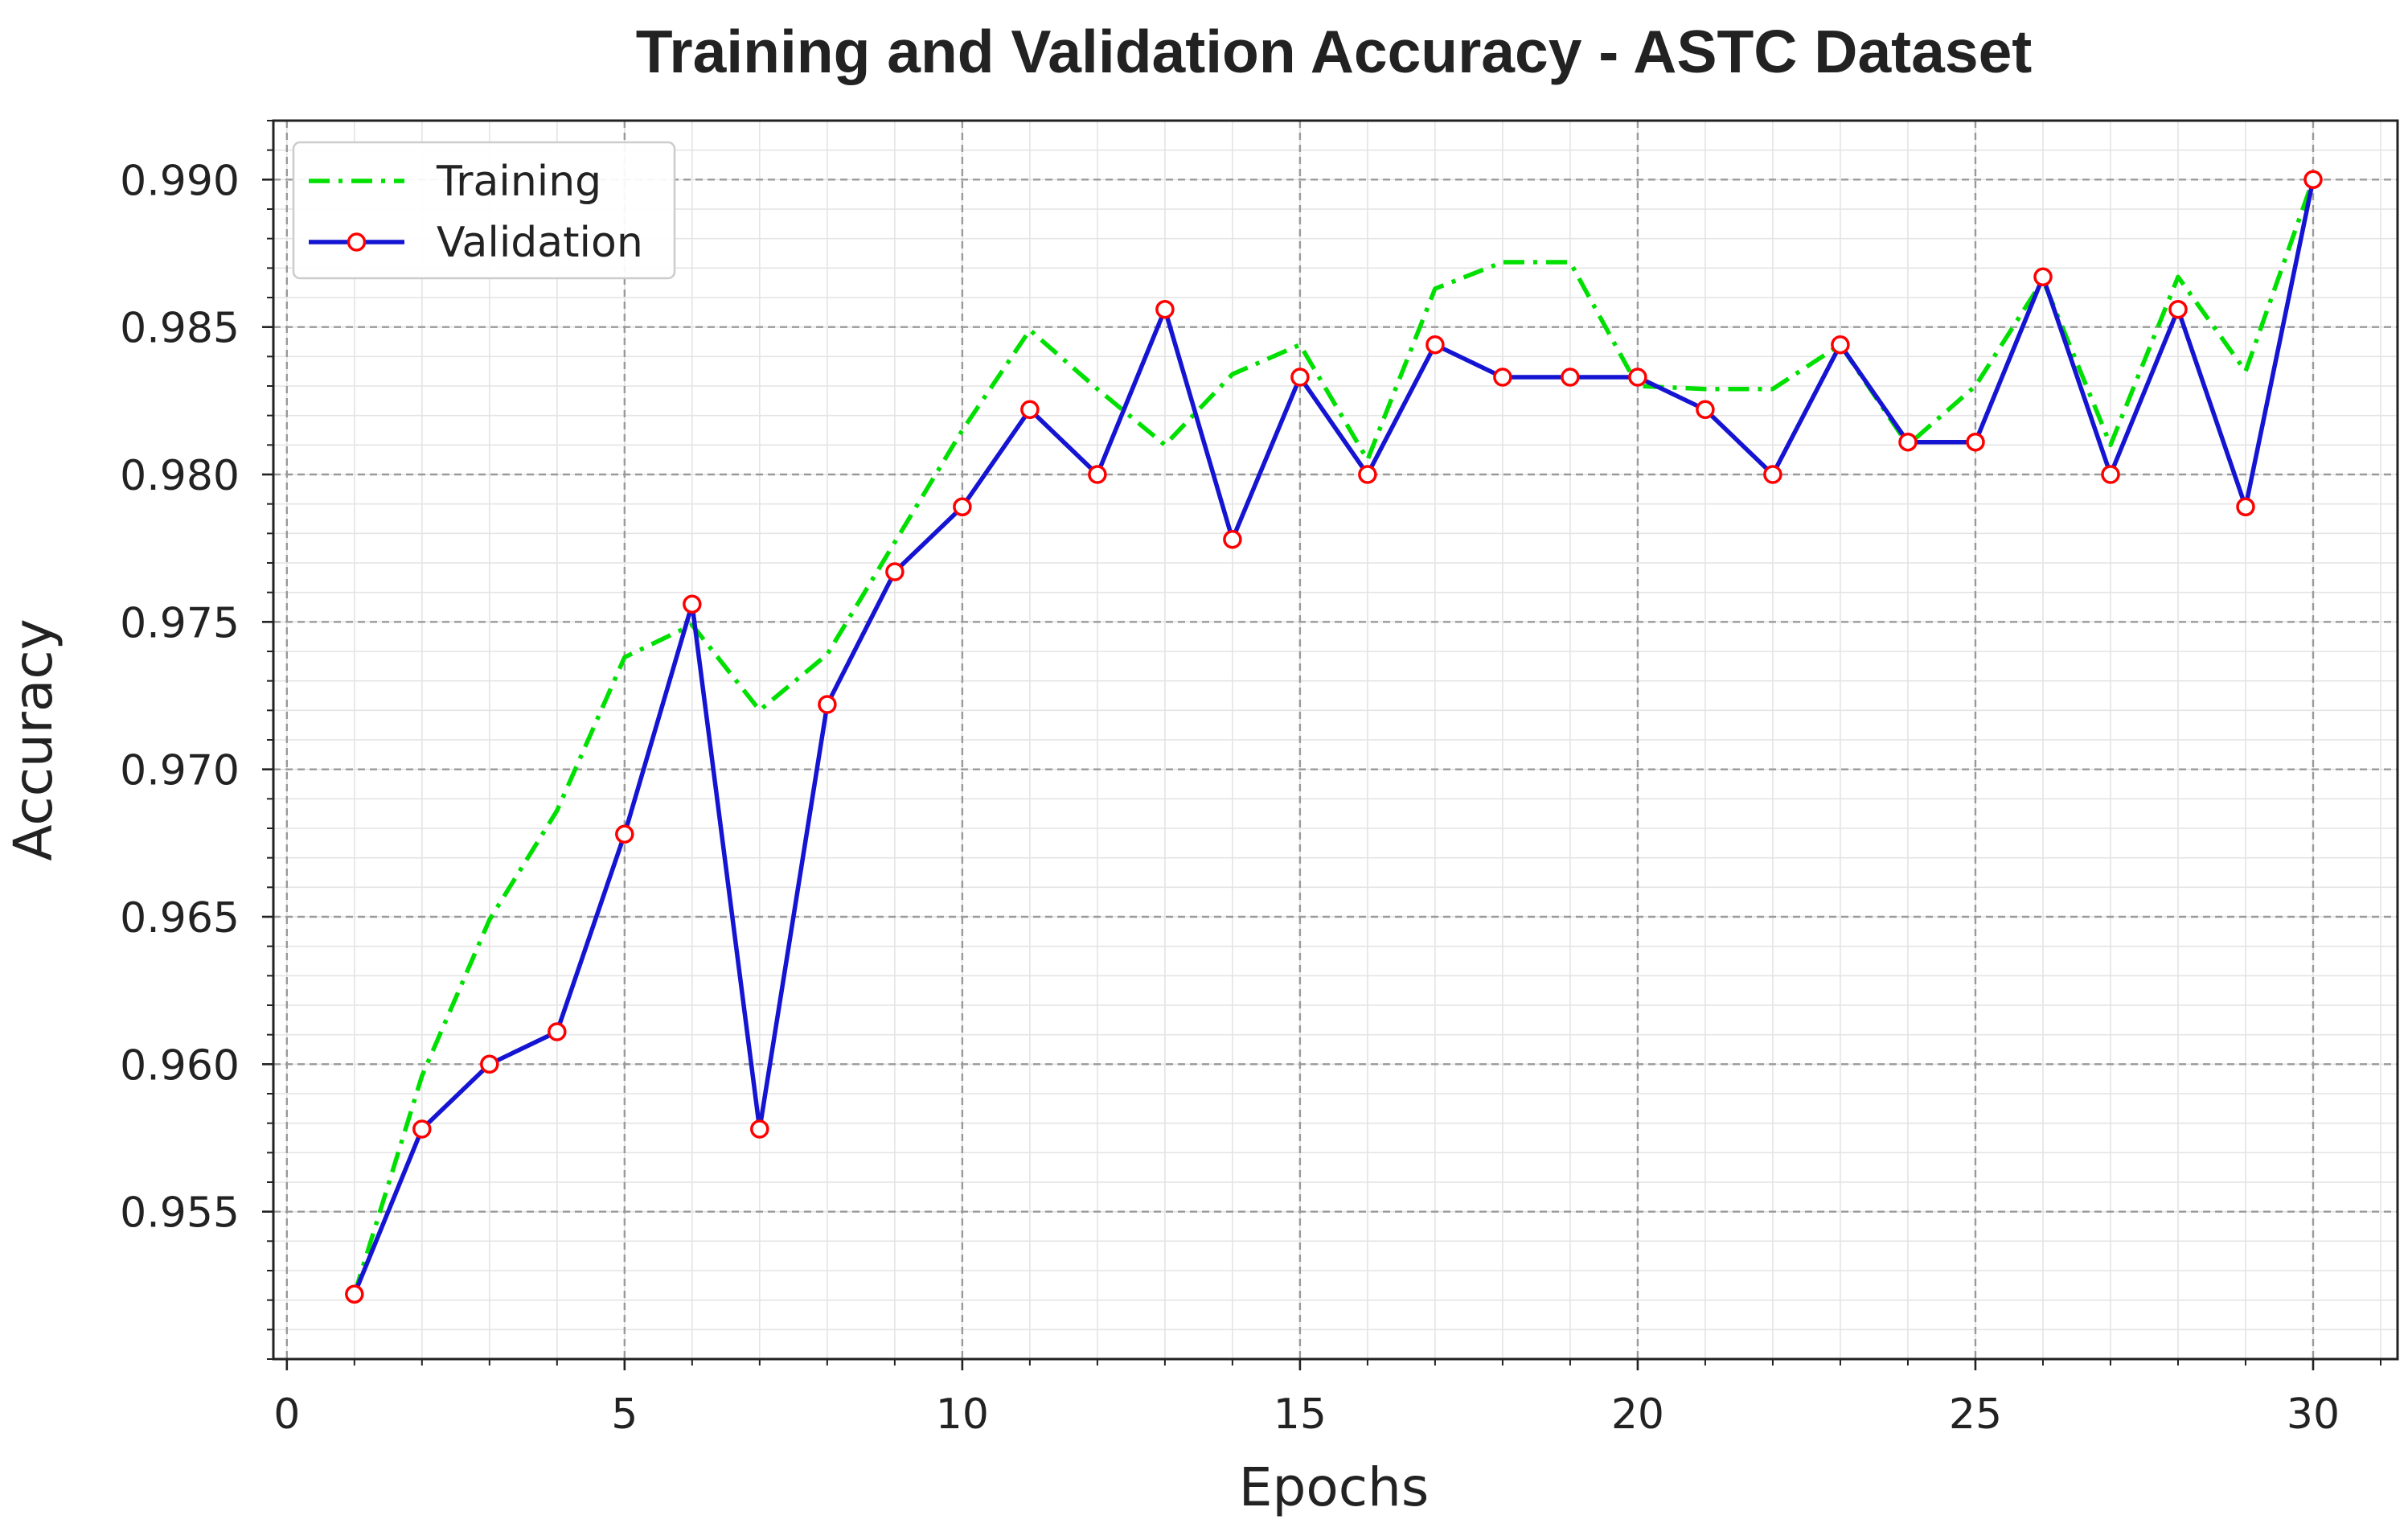  I want to click on x-tick-label: 25, so click(1975, 1414).